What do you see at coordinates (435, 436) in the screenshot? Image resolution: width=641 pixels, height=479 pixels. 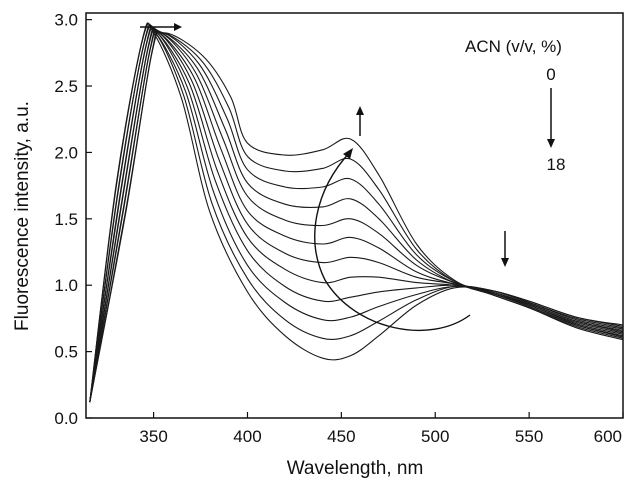 I see `x-tick-label: 500` at bounding box center [435, 436].